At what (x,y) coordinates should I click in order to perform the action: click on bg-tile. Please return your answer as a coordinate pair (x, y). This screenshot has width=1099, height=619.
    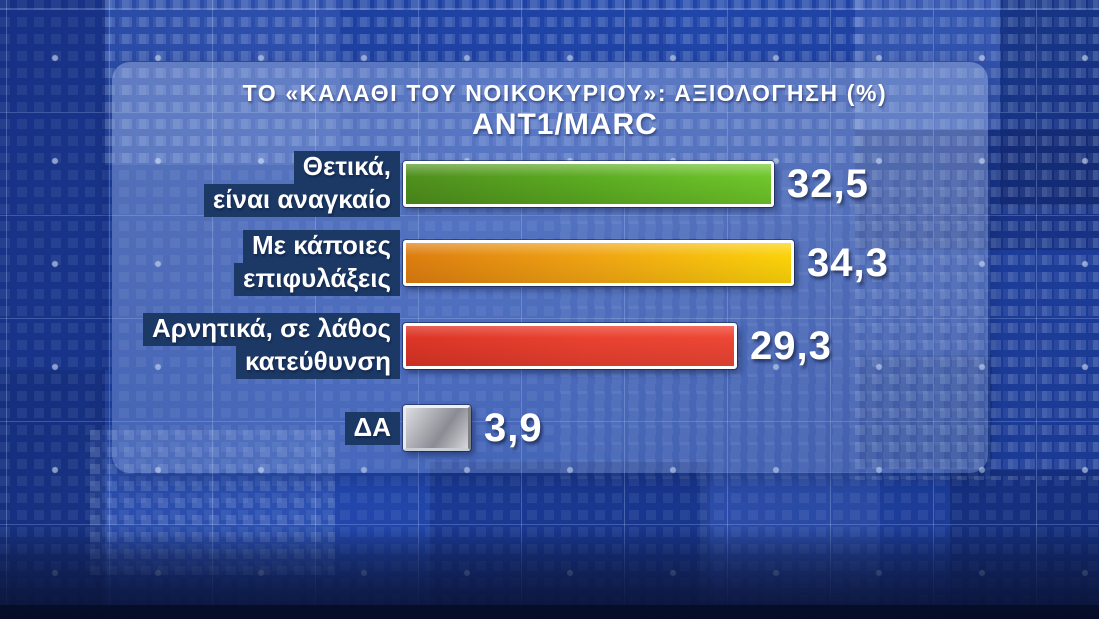
    Looking at the image, I should click on (54, 185).